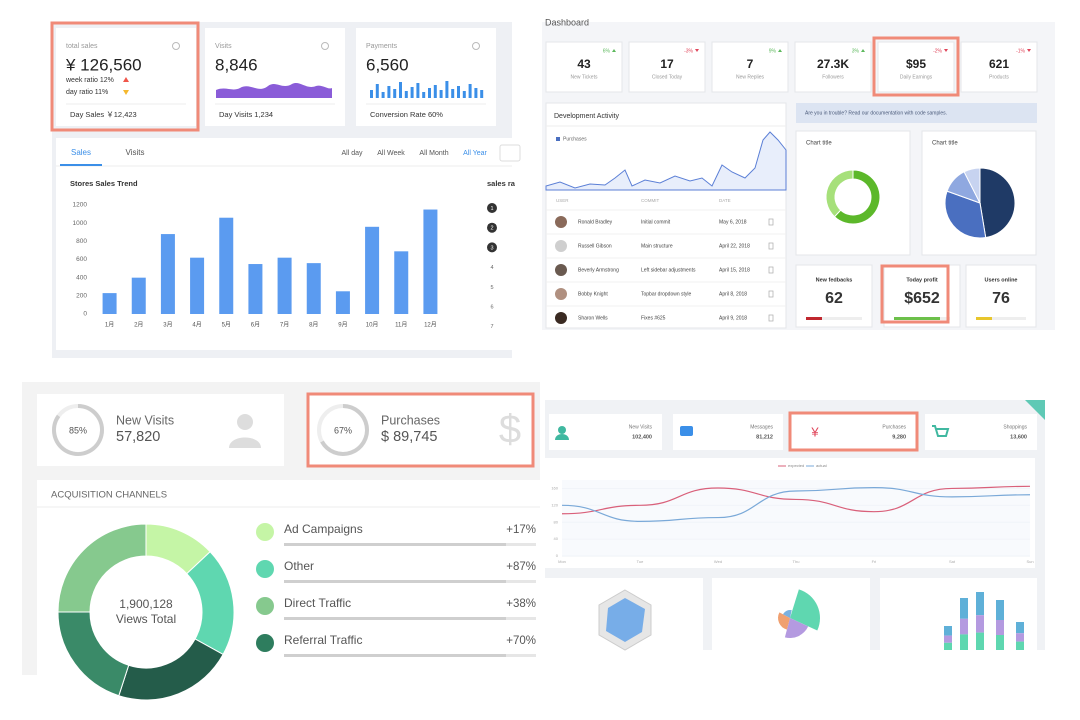 This screenshot has height=720, width=1080. Describe the element at coordinates (323, 529) in the screenshot. I see `channel-name: Ad Campaigns` at that location.